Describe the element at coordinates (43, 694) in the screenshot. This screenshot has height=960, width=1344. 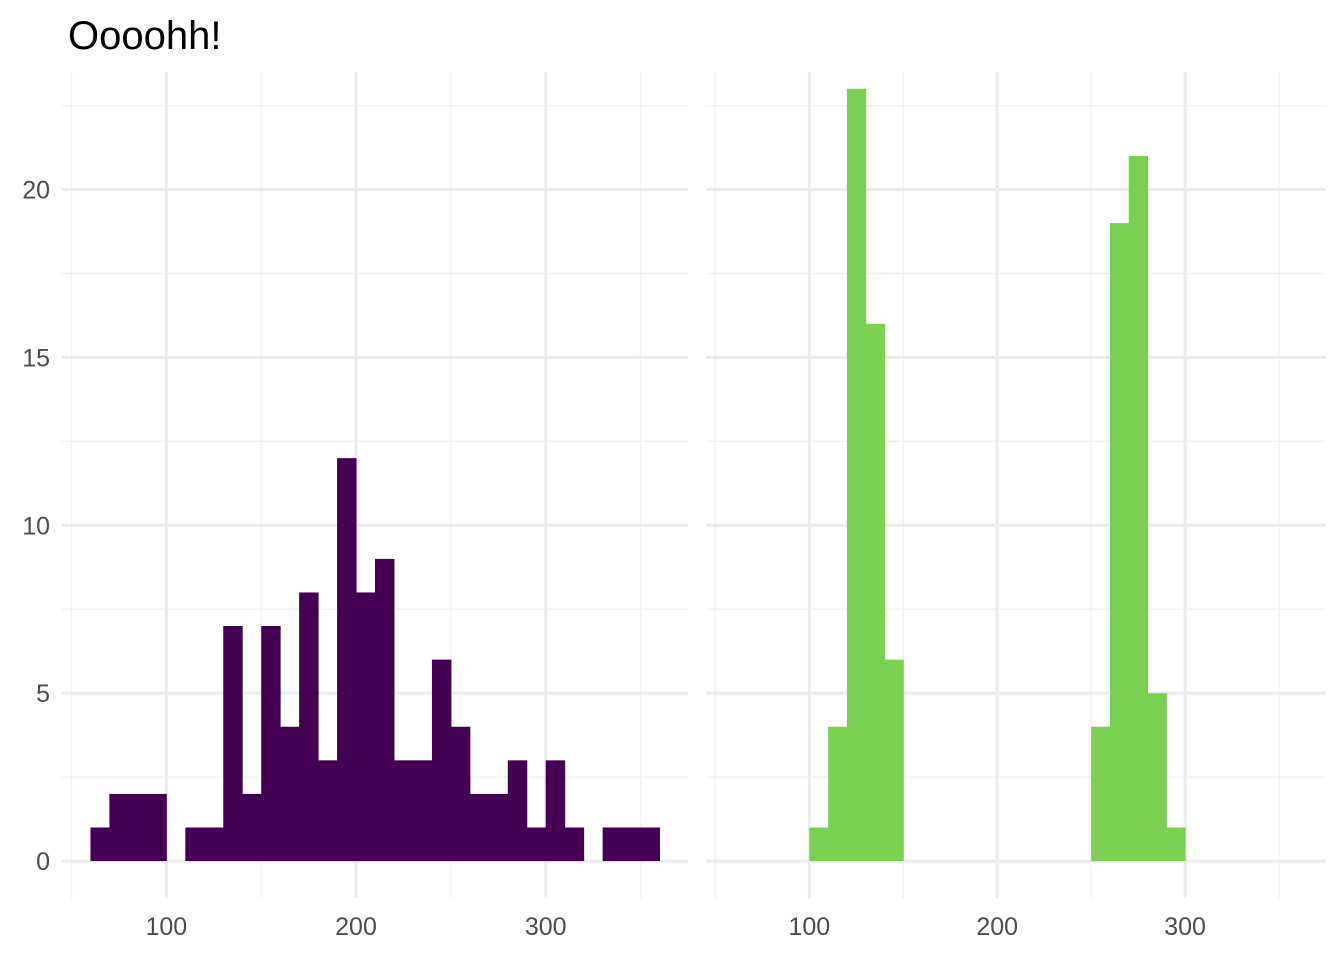
I see `y-tick-label: 5` at that location.